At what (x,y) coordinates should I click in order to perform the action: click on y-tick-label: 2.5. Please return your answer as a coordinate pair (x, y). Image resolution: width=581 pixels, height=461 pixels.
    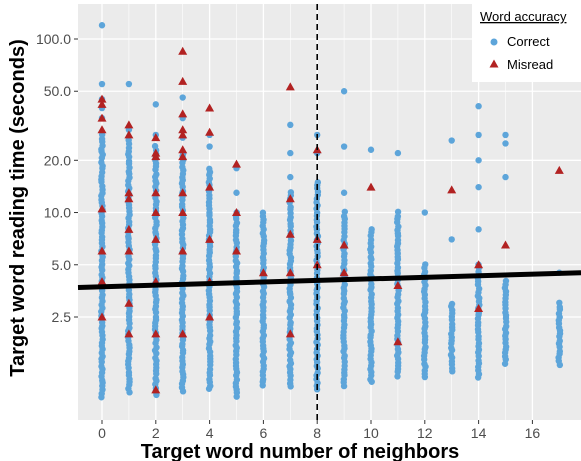
    Looking at the image, I should click on (62, 317).